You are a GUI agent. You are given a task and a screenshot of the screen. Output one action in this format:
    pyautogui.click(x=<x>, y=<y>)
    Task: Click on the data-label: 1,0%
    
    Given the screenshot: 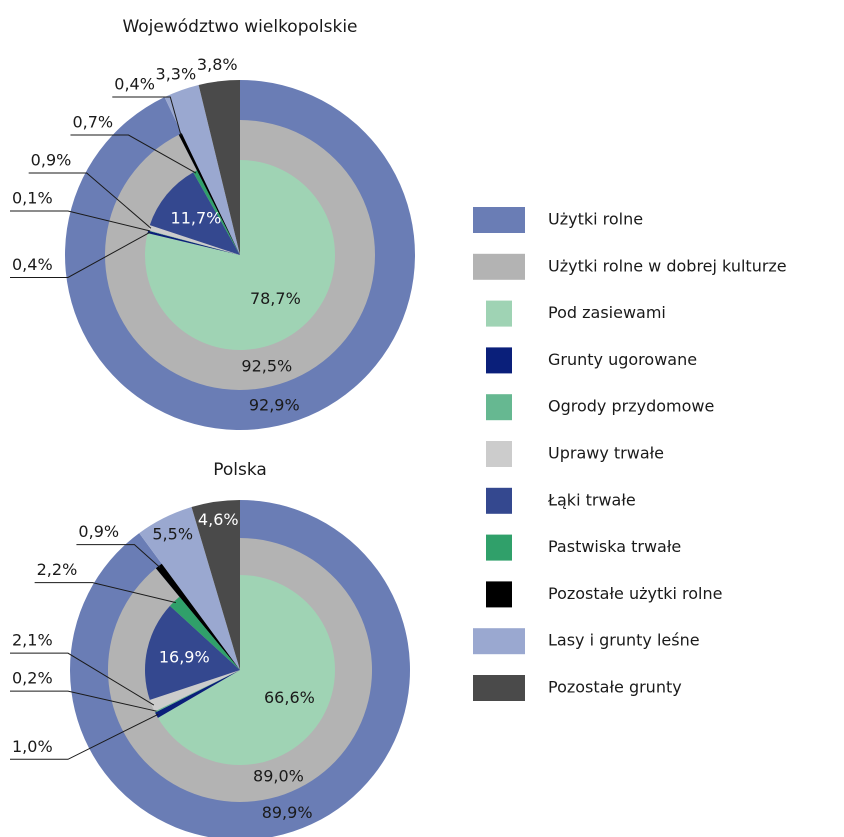 What is the action you would take?
    pyautogui.click(x=32, y=746)
    